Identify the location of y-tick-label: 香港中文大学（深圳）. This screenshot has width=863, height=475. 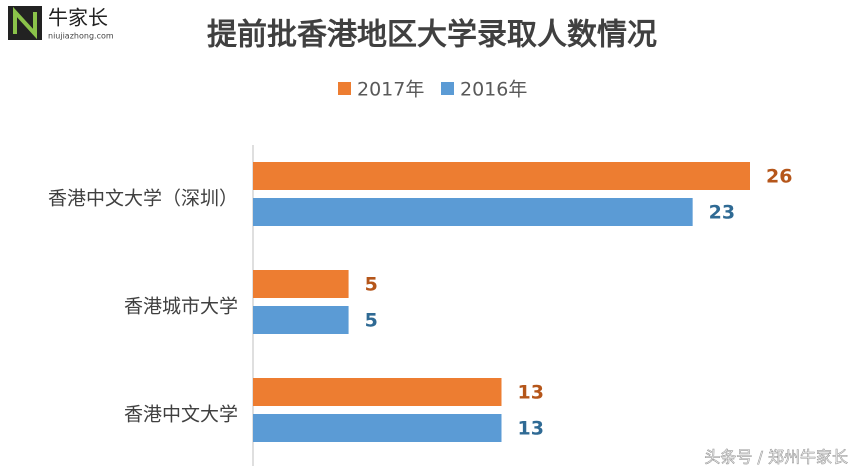
(143, 199).